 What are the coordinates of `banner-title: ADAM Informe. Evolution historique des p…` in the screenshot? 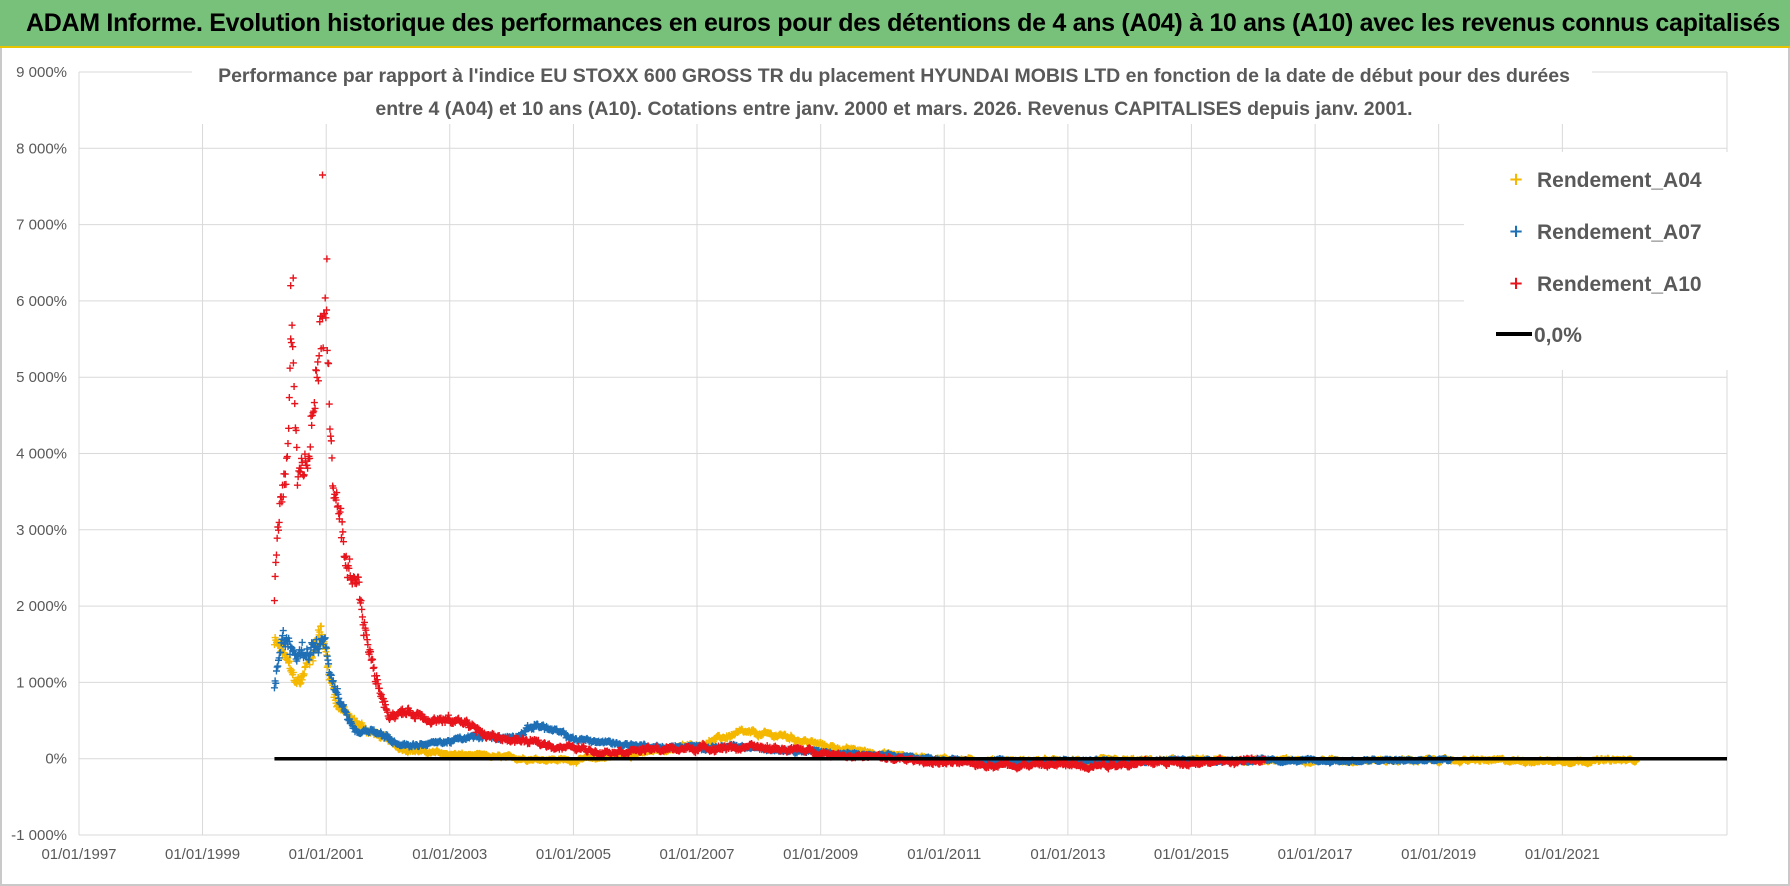 It's located at (903, 22).